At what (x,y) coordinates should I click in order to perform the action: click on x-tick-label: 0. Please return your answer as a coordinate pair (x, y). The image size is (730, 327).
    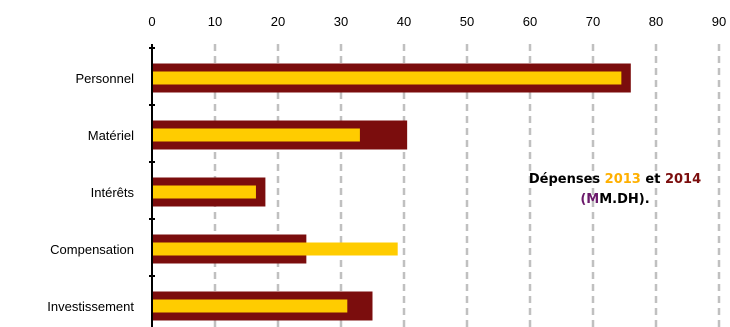
    Looking at the image, I should click on (151, 21).